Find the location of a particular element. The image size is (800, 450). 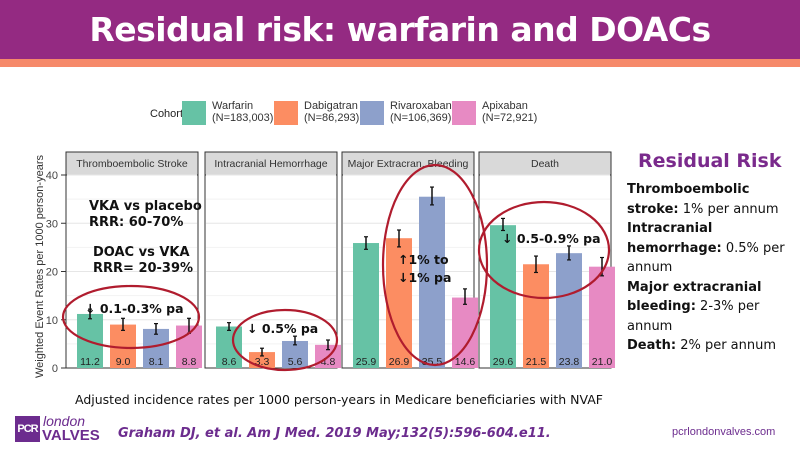

risk-label: Thromboembolic stroke: is located at coordinates (688, 199).